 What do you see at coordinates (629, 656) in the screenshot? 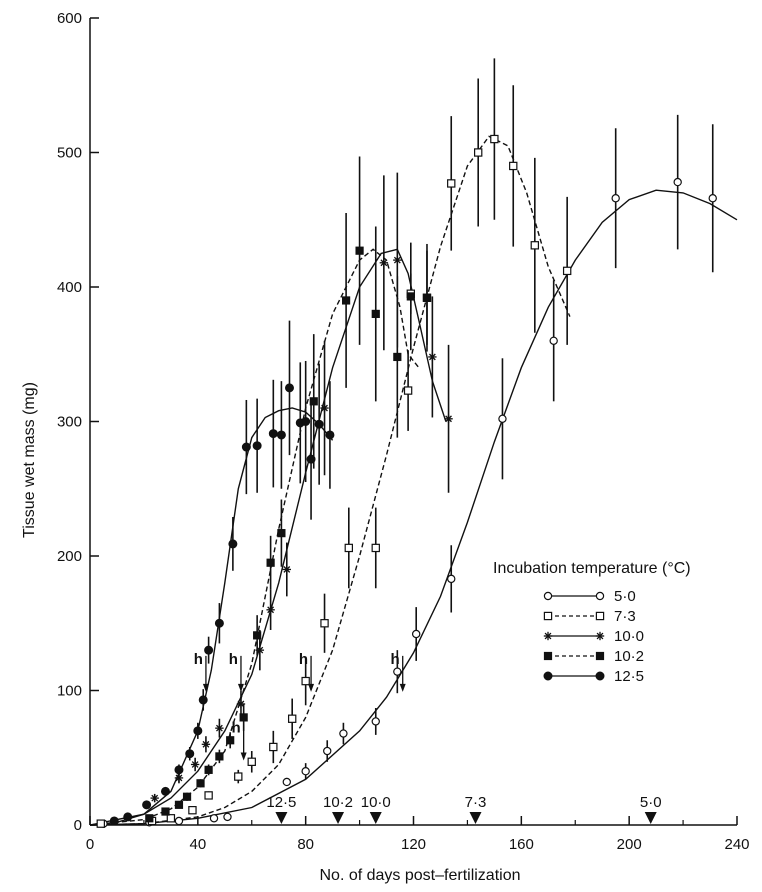
I see `legend-label: 10·2` at bounding box center [629, 656].